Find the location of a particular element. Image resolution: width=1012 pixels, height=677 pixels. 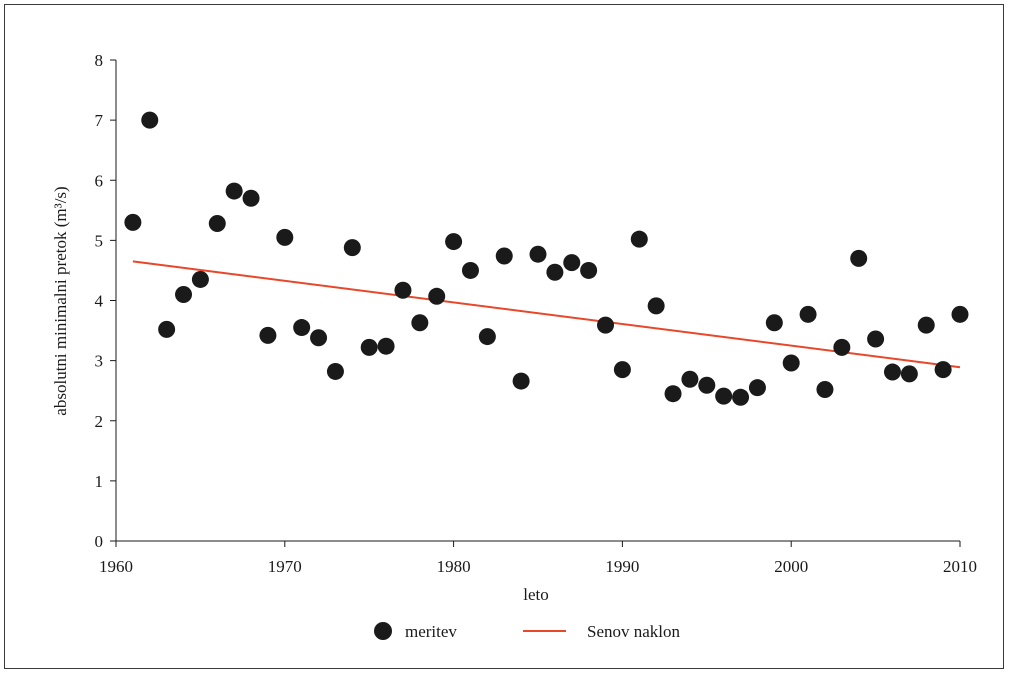

y-tick-label: 3 is located at coordinates (99, 361).